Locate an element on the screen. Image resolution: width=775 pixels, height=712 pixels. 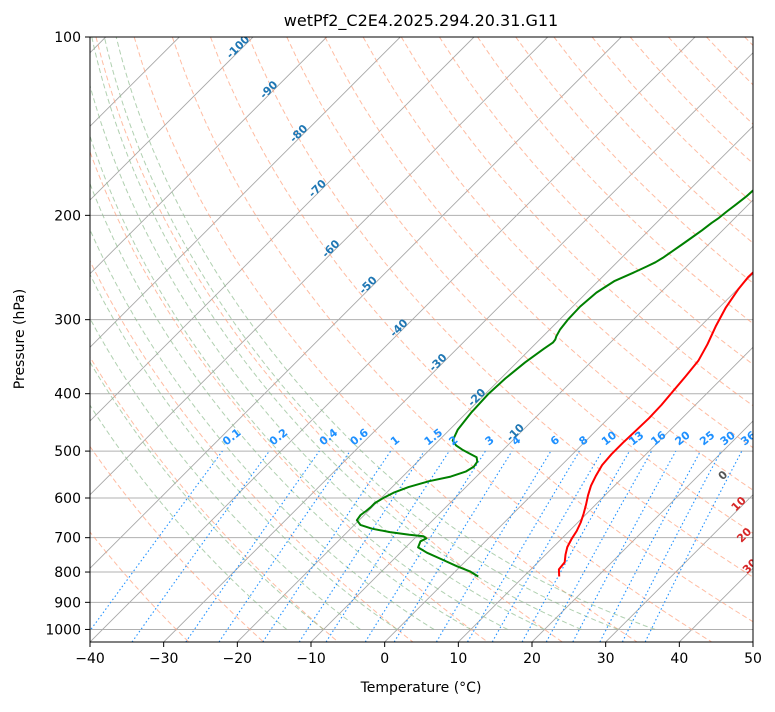
theta-e-label: 40 is located at coordinates (759, 594).